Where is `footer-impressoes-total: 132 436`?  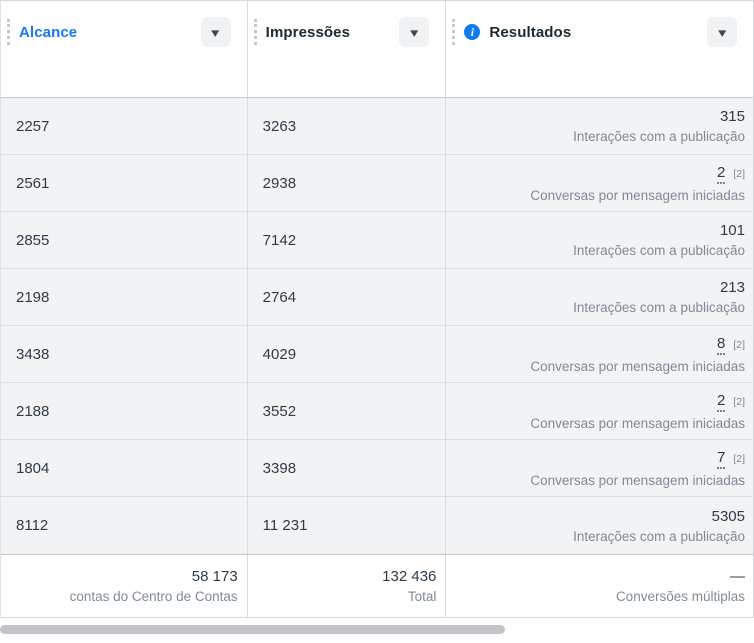 footer-impressoes-total: 132 436 is located at coordinates (409, 576).